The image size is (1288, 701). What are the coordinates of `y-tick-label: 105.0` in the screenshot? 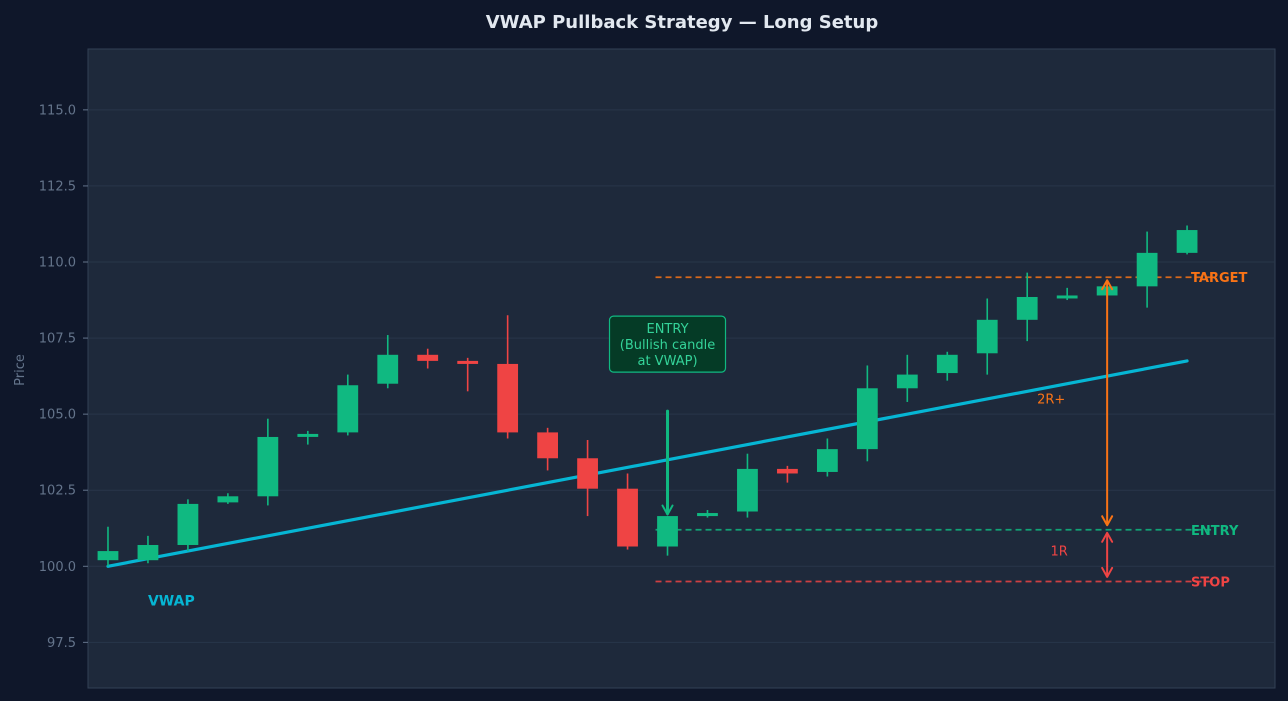 It's located at (57, 415).